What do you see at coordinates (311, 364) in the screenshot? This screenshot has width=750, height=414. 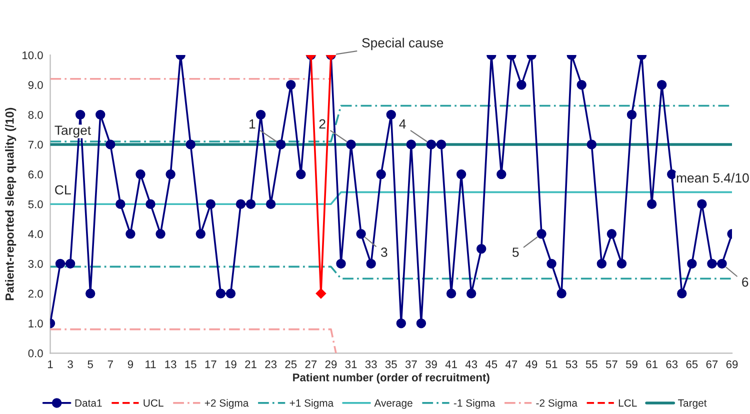 I see `x-tick-label: 27` at bounding box center [311, 364].